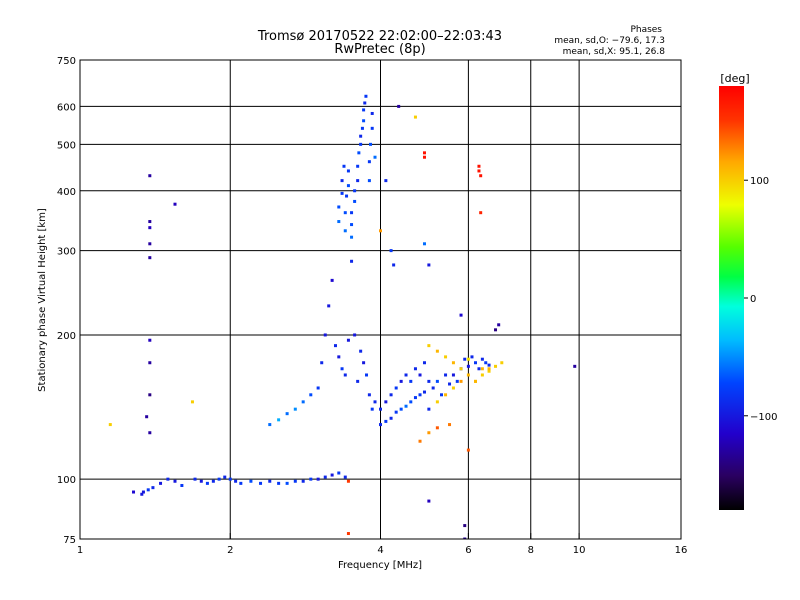 This screenshot has height=600, width=800. Describe the element at coordinates (753, 299) in the screenshot. I see `colorbar-tick-label: 0` at that location.